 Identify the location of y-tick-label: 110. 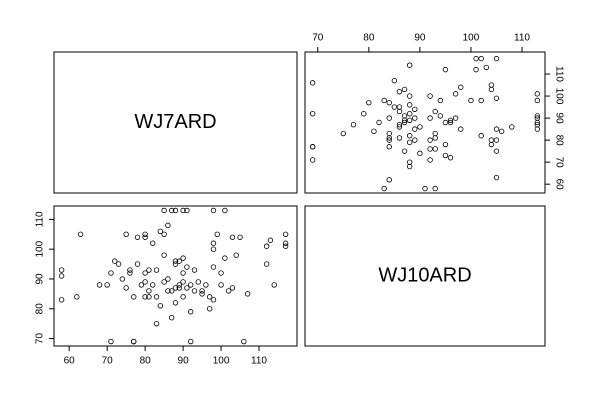
(558, 74).